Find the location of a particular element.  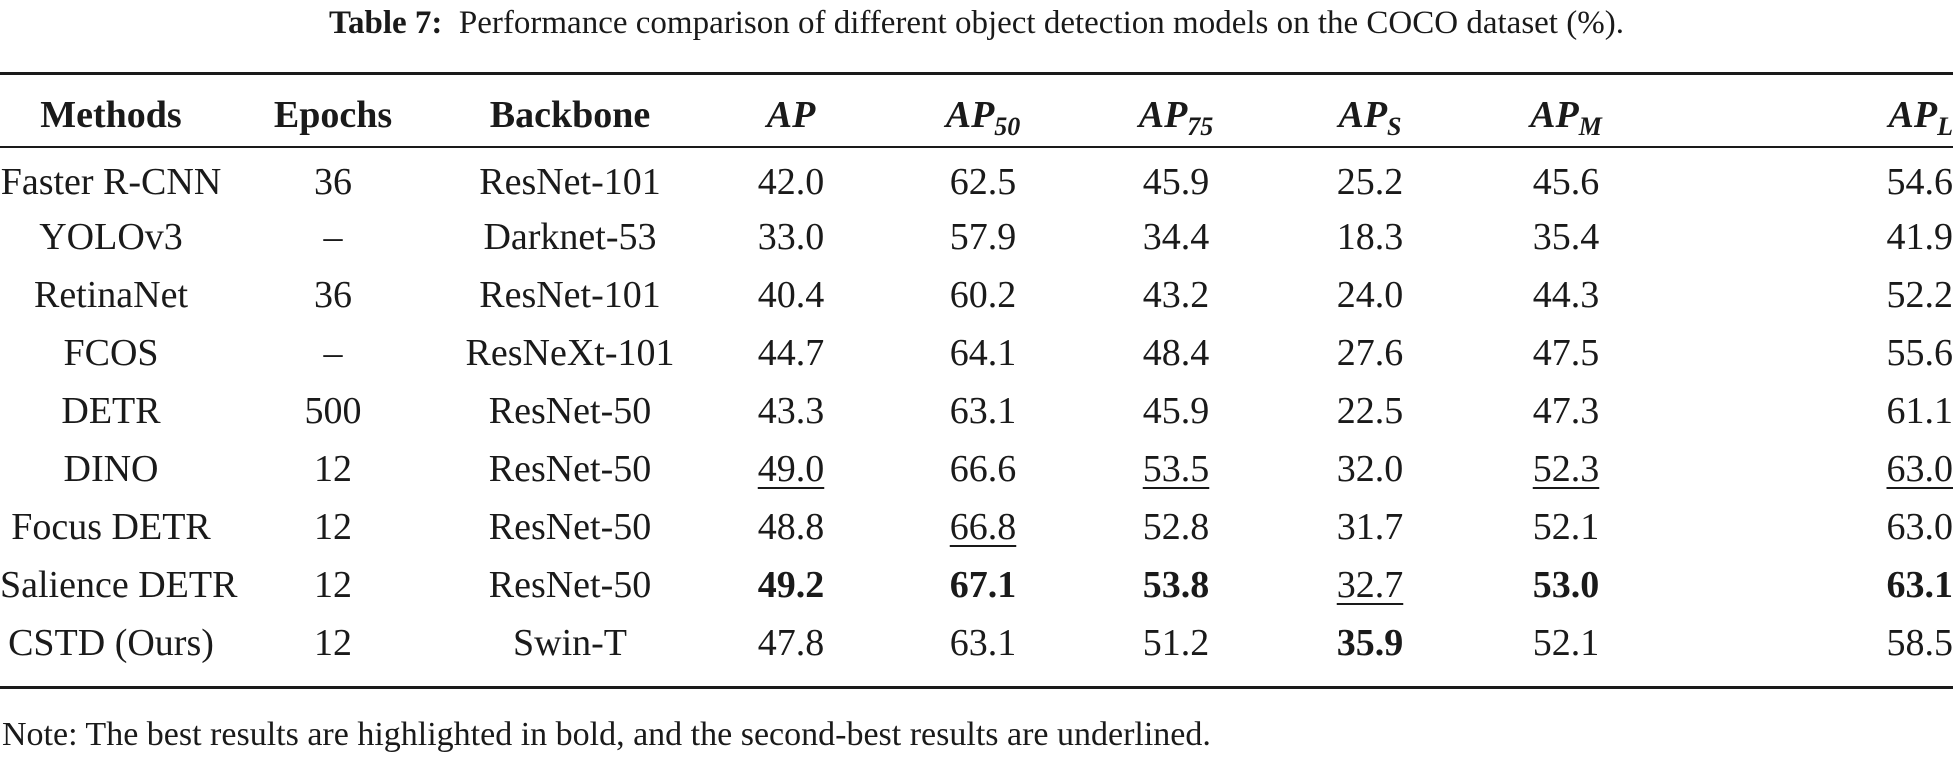

cell-method: YOLOv3 is located at coordinates (111, 237).